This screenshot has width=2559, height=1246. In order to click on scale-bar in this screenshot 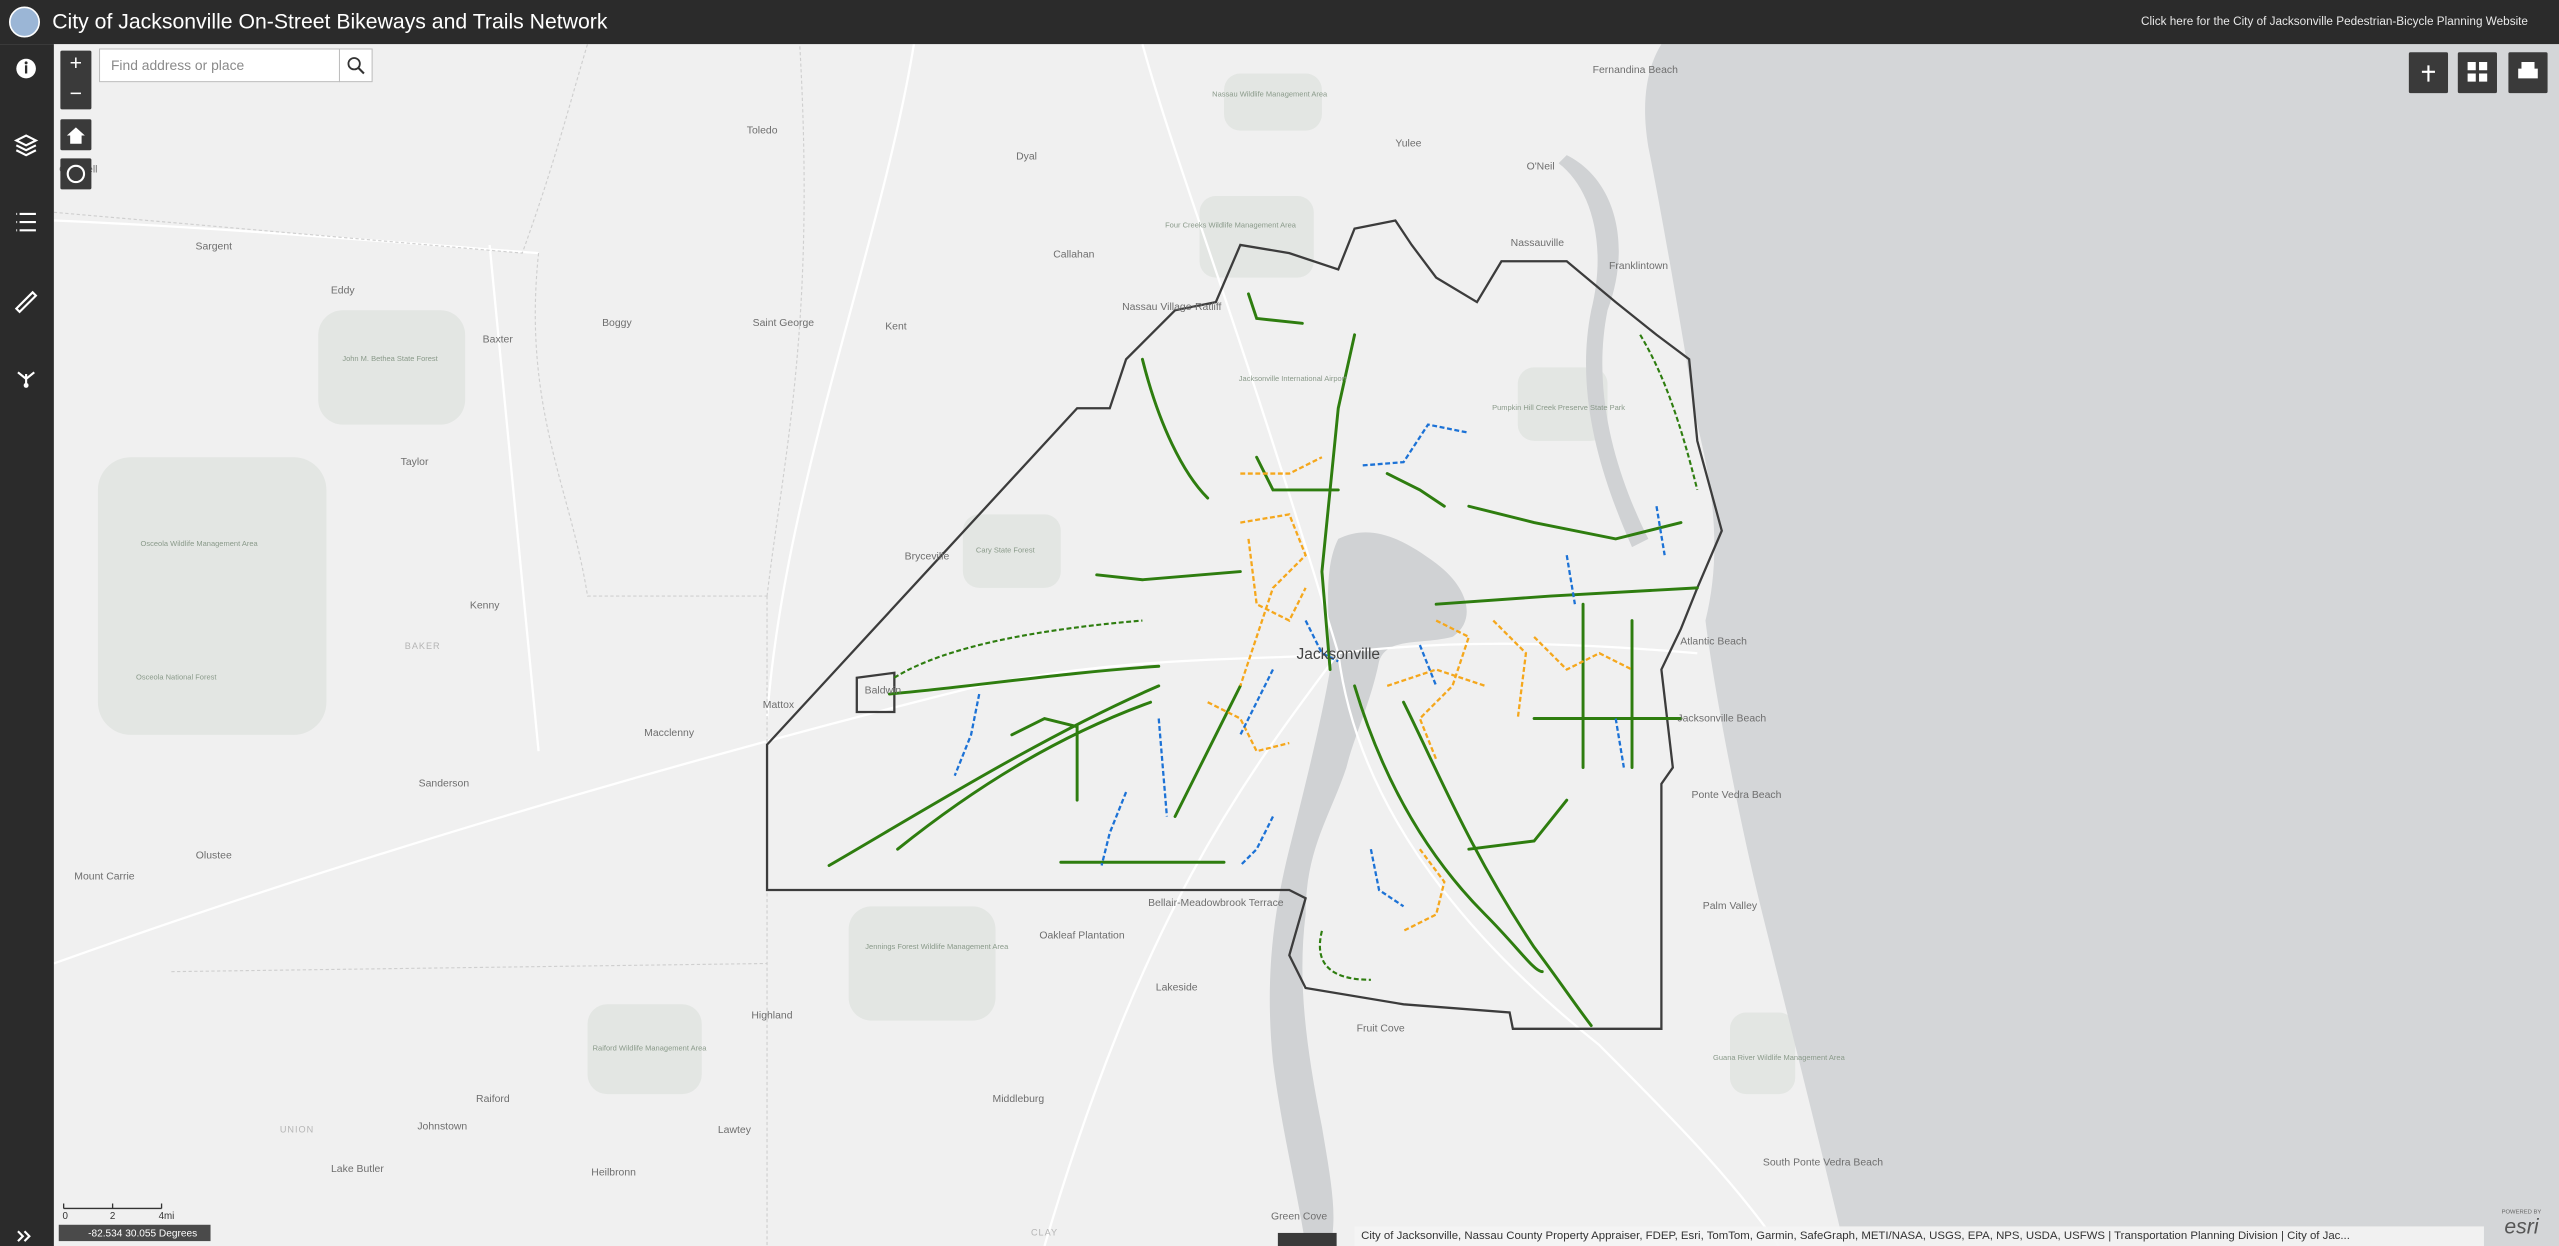, I will do `click(112, 1206)`.